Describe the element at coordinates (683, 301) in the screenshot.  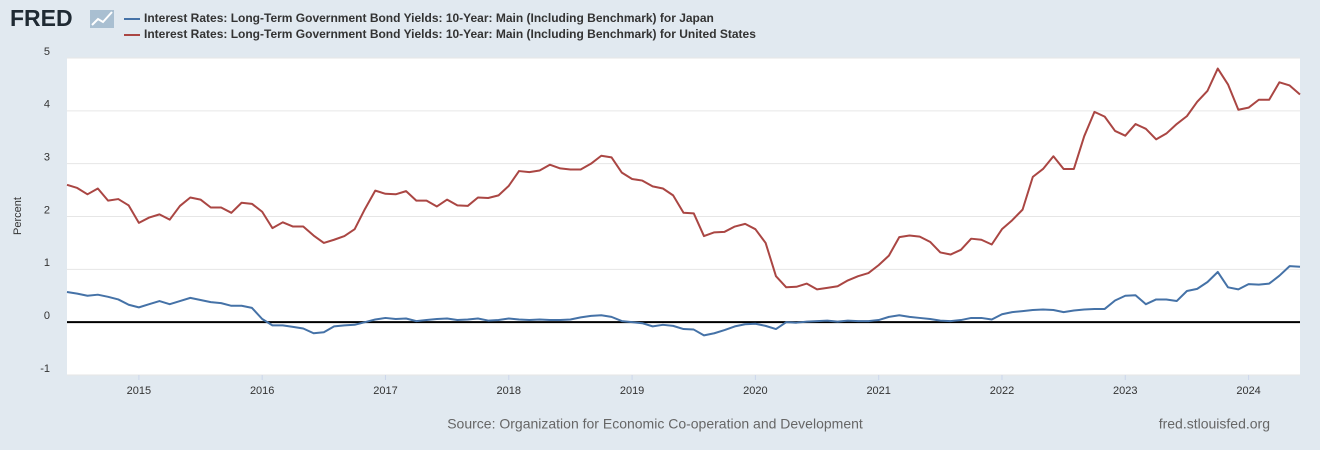
I see `series-line` at that location.